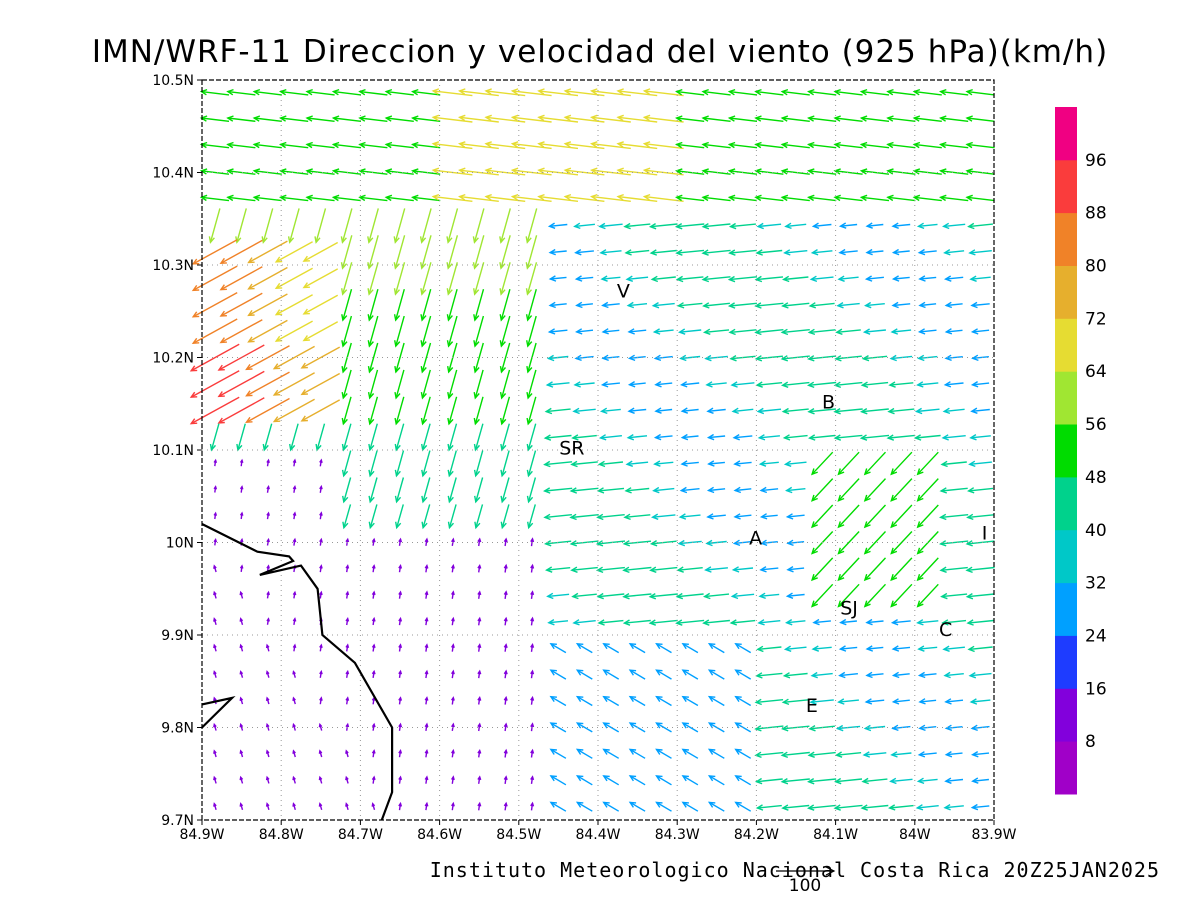  I want to click on colorbar-swatch, so click(1066, 186).